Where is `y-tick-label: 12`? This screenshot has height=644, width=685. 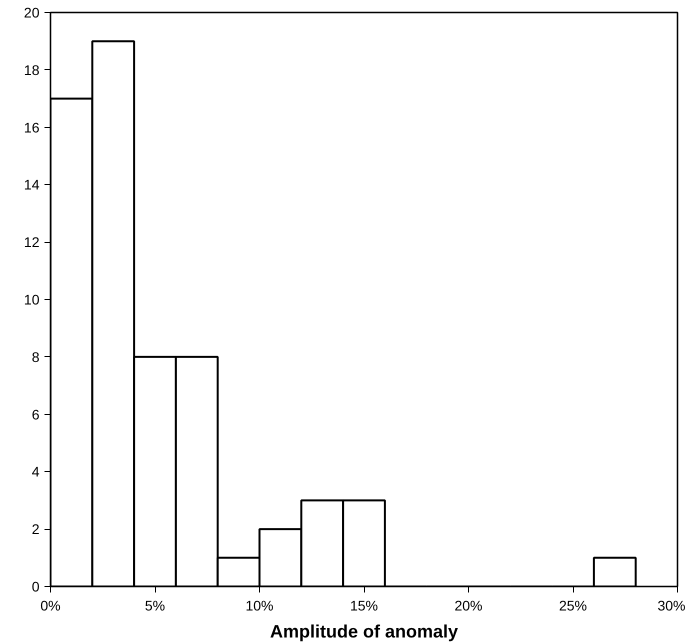 y-tick-label: 12 is located at coordinates (32, 242).